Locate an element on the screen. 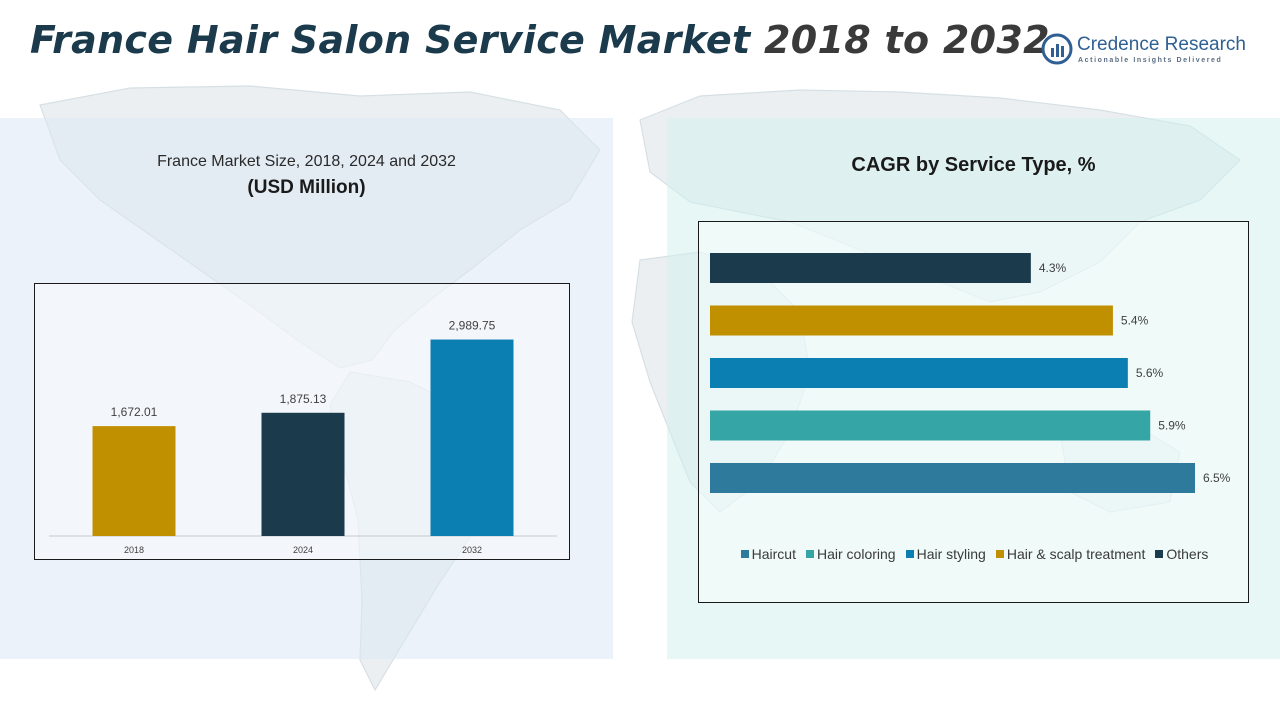  bar-hair-scalp-treatment is located at coordinates (911, 320).